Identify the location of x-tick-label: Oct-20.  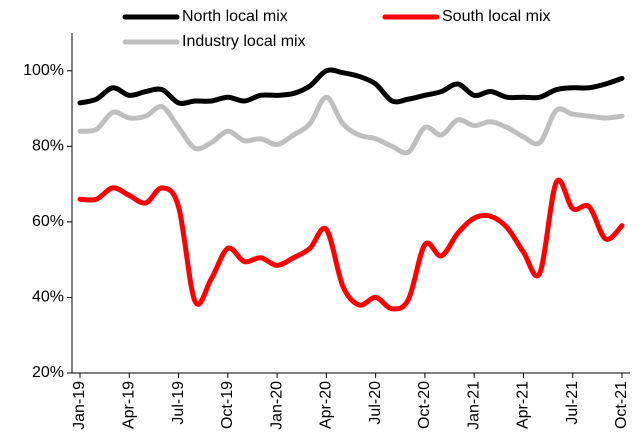
(424, 405).